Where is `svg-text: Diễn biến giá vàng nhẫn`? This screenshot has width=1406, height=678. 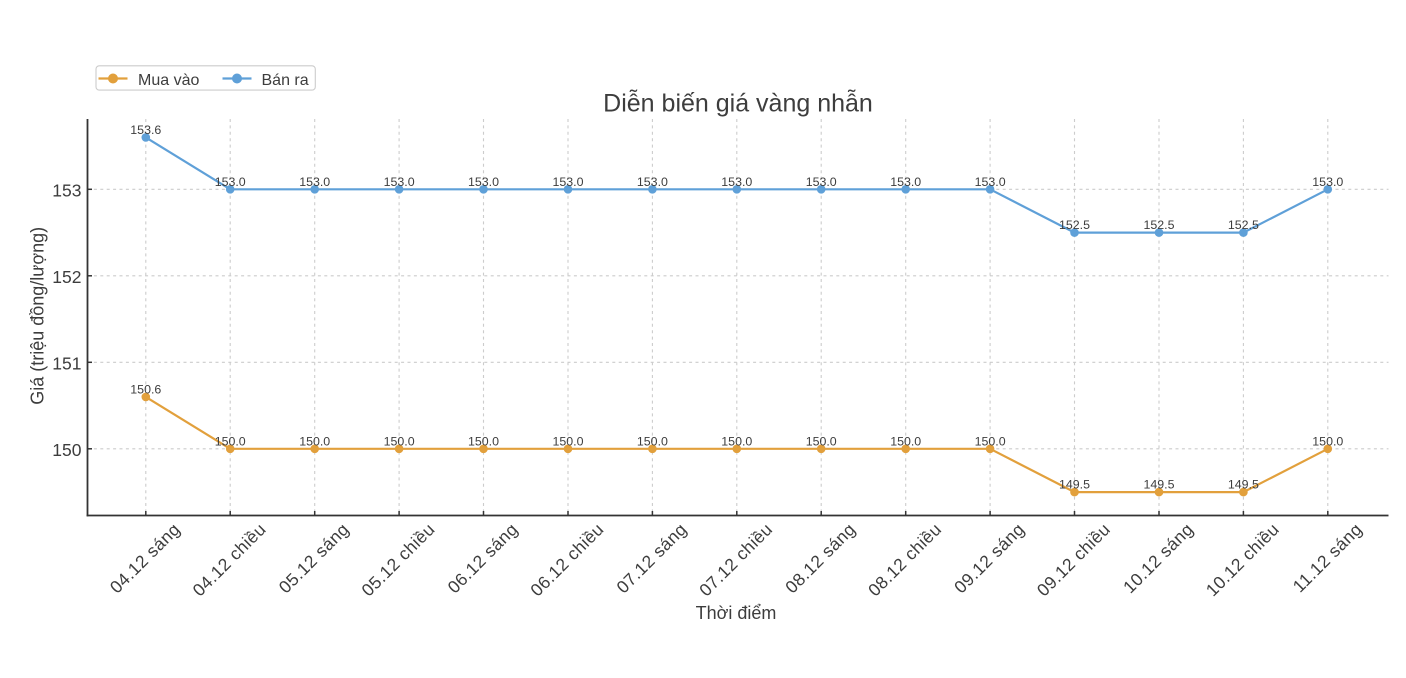
svg-text: Diễn biến giá vàng nhẫn is located at coordinates (738, 103).